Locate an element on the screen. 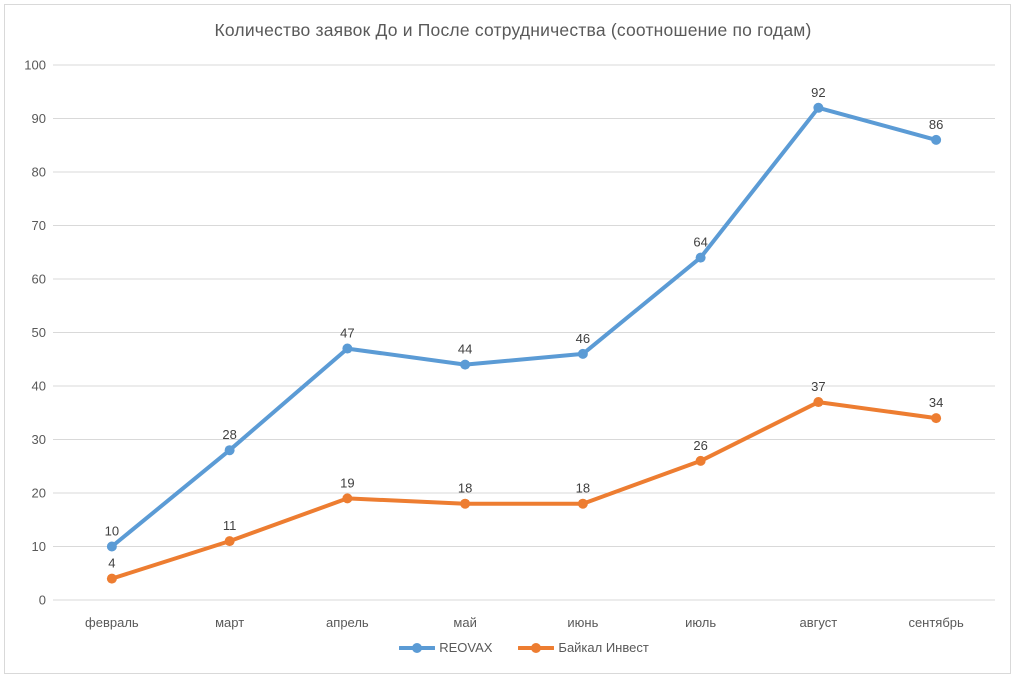  x-axis-tick-label: февраль is located at coordinates (112, 622).